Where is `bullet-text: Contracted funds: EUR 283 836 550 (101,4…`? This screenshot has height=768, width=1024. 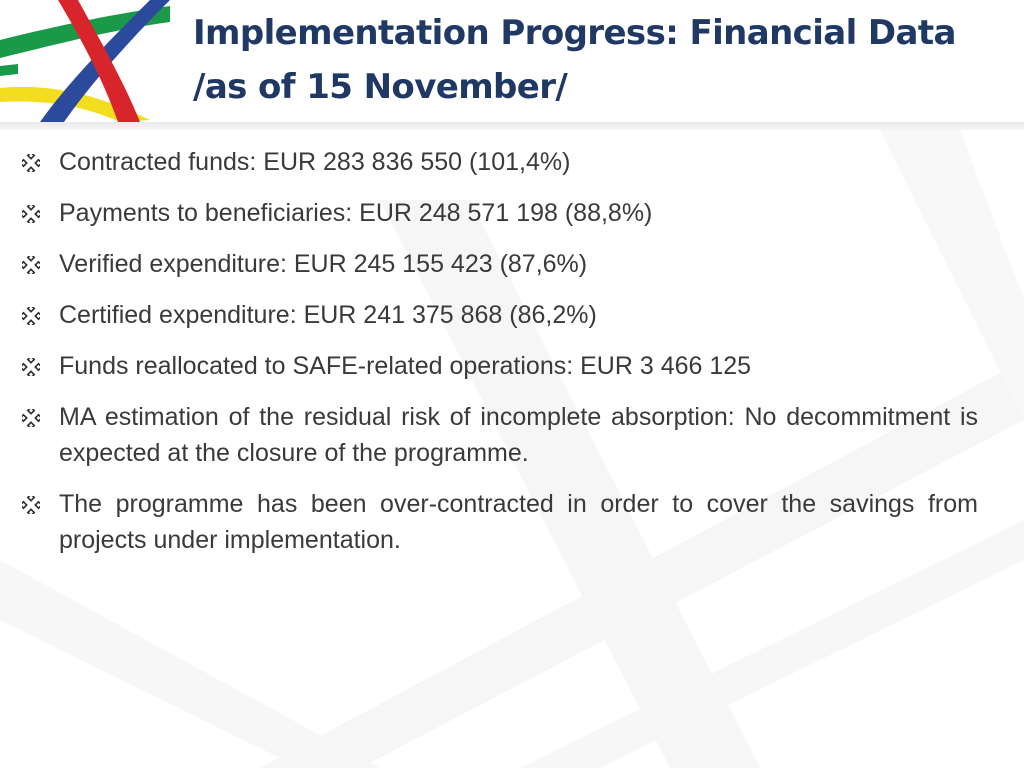
bullet-text: Contracted funds: EUR 283 836 550 (101,4… is located at coordinates (315, 162).